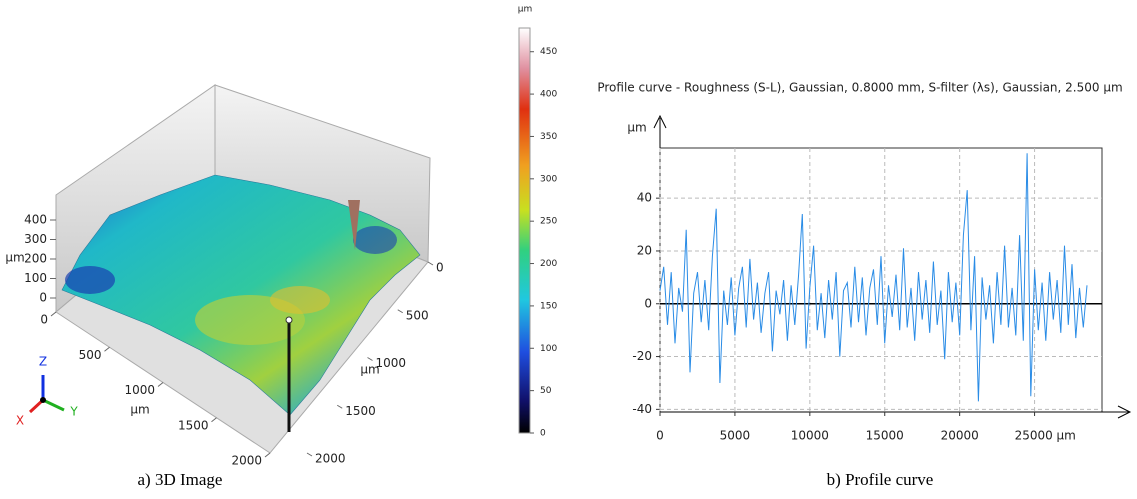 The height and width of the screenshot is (499, 1137). What do you see at coordinates (193, 425) in the screenshot?
I see `x-tick-label: 1500` at bounding box center [193, 425].